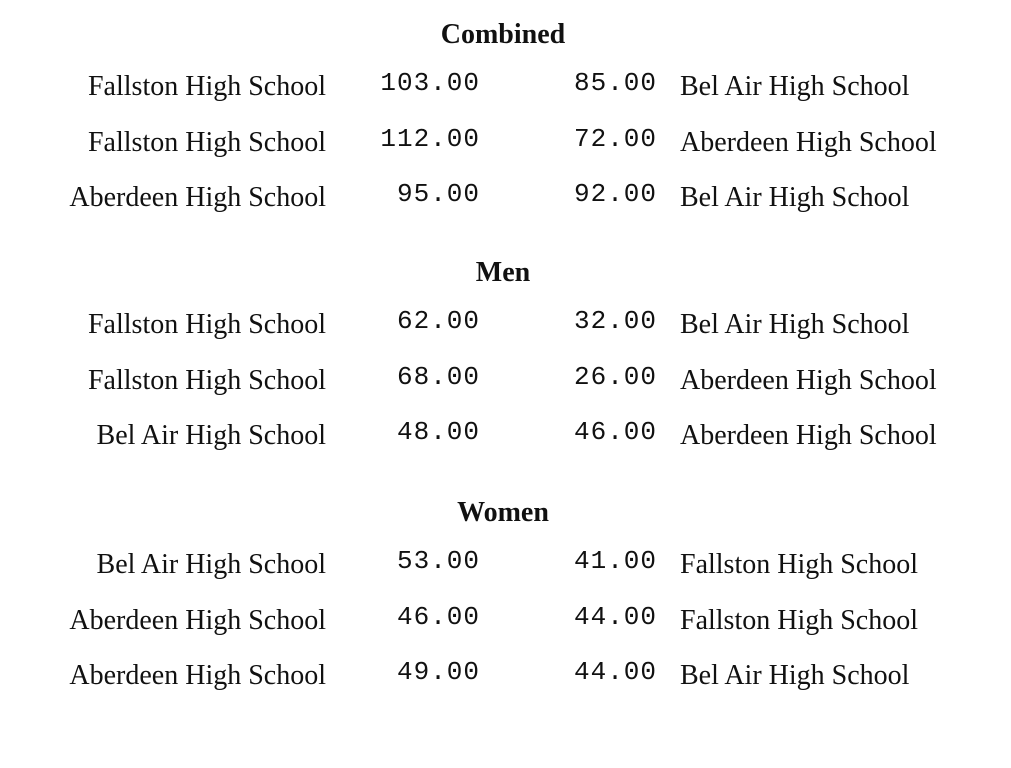  What do you see at coordinates (503, 272) in the screenshot?
I see `section-title: Men` at bounding box center [503, 272].